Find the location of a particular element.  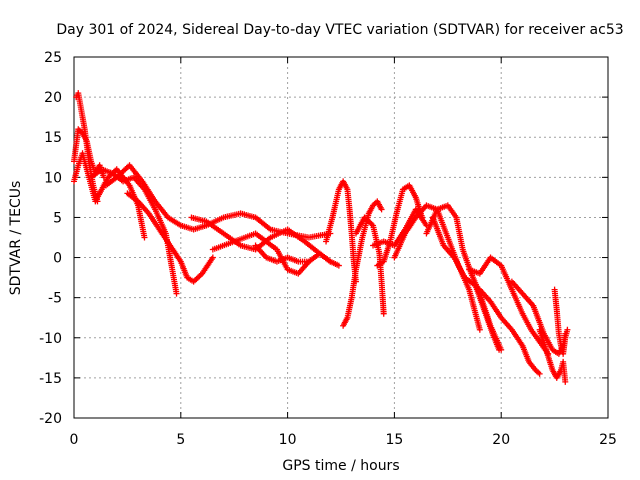

y-axis-label: SDTVAR / TECUs is located at coordinates (16, 238).